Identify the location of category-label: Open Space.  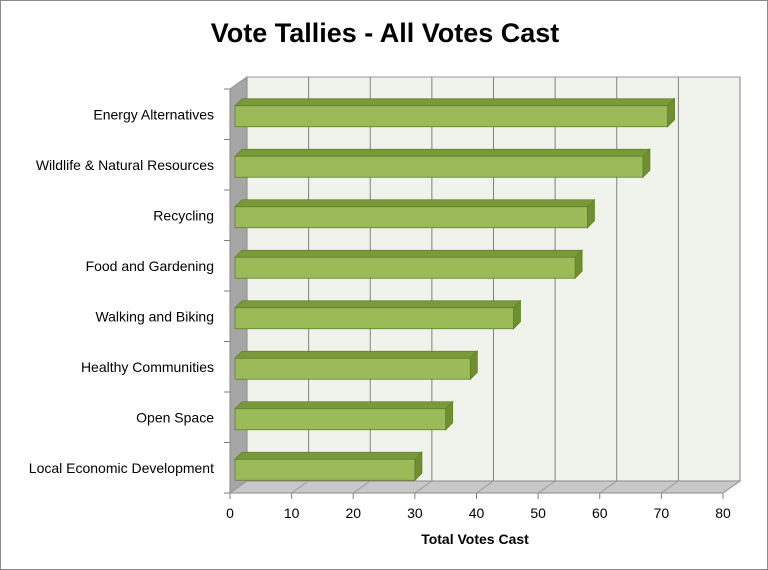
(175, 417).